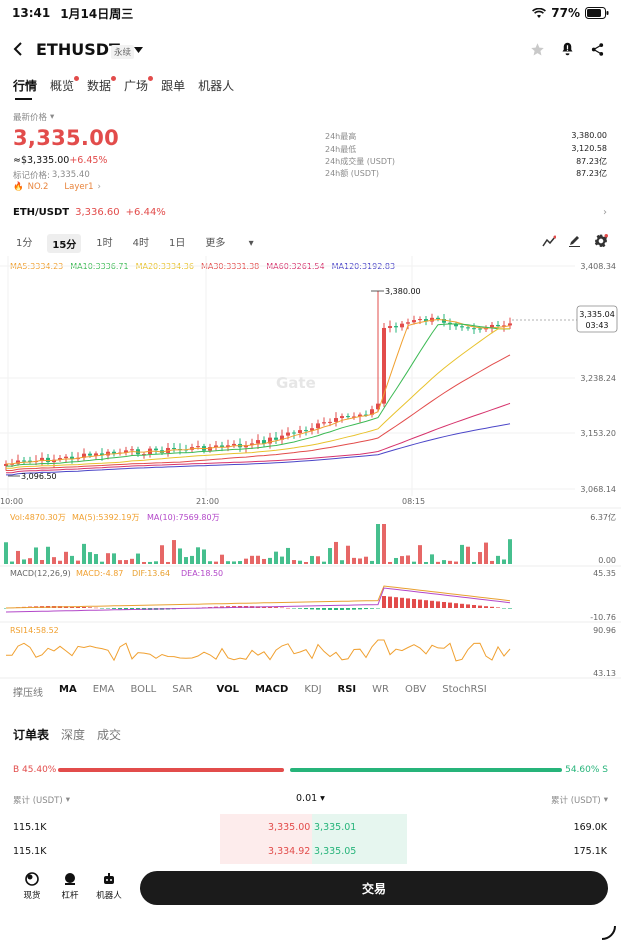 This screenshot has width=621, height=946. Describe the element at coordinates (347, 689) in the screenshot. I see `indicator-rsi: RSI` at that location.